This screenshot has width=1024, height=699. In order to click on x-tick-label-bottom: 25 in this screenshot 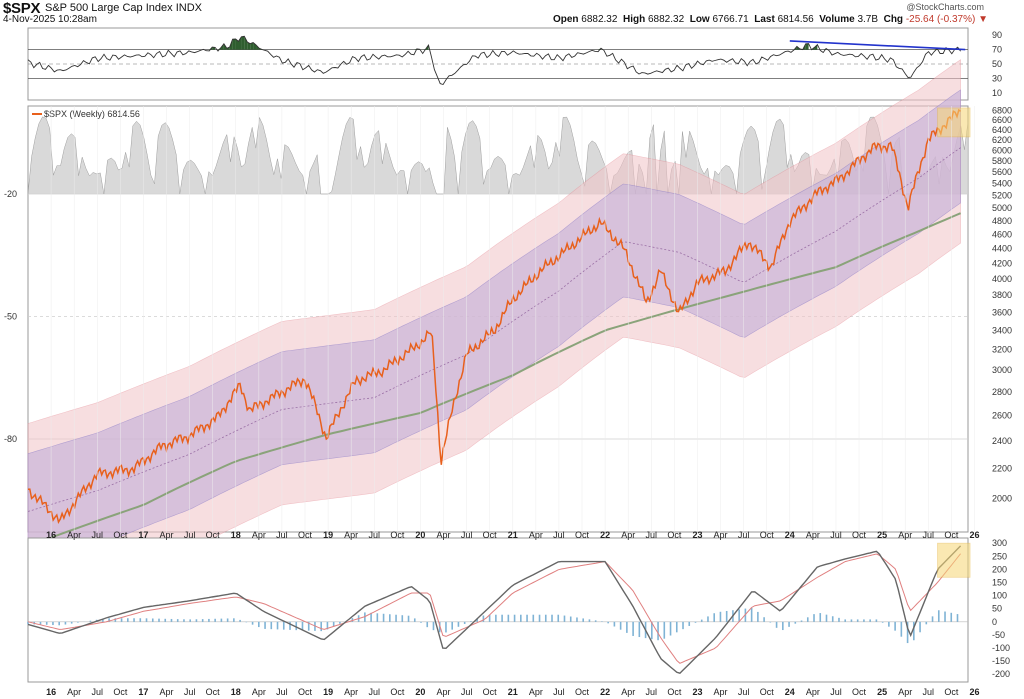, I will do `click(882, 692)`.